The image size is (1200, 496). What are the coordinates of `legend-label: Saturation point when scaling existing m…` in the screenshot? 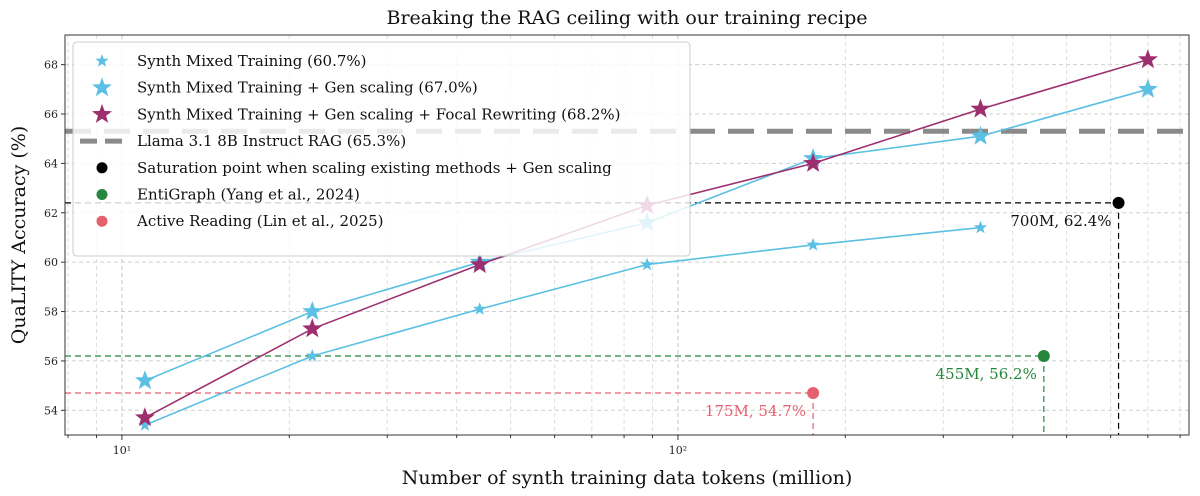 It's located at (374, 168).